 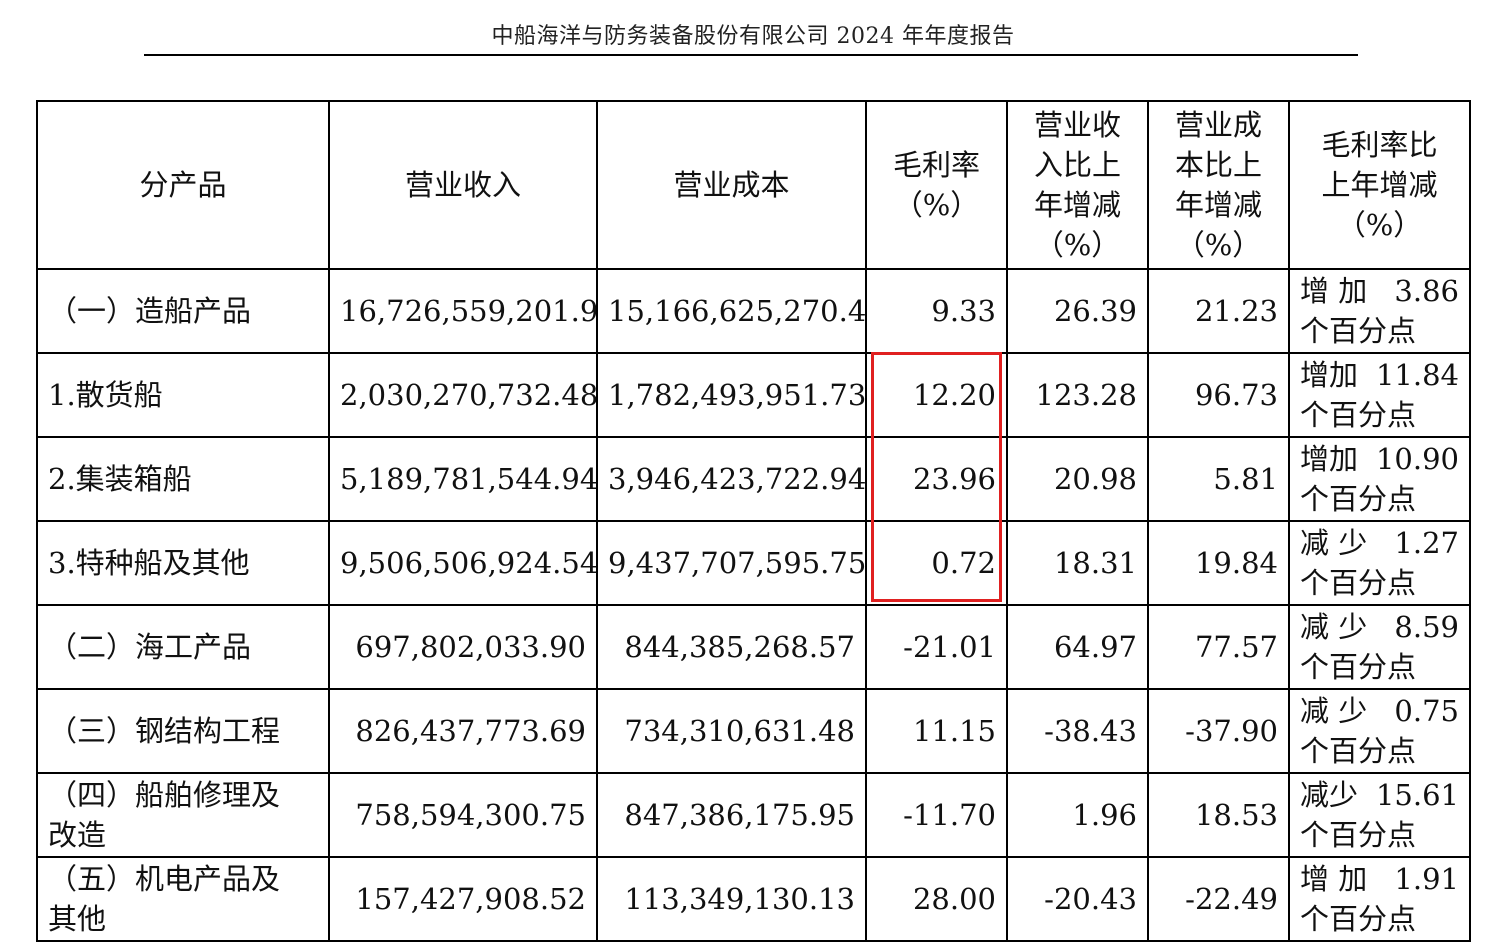 What do you see at coordinates (1077, 815) in the screenshot?
I see `cell-revenue-change: 1.96` at bounding box center [1077, 815].